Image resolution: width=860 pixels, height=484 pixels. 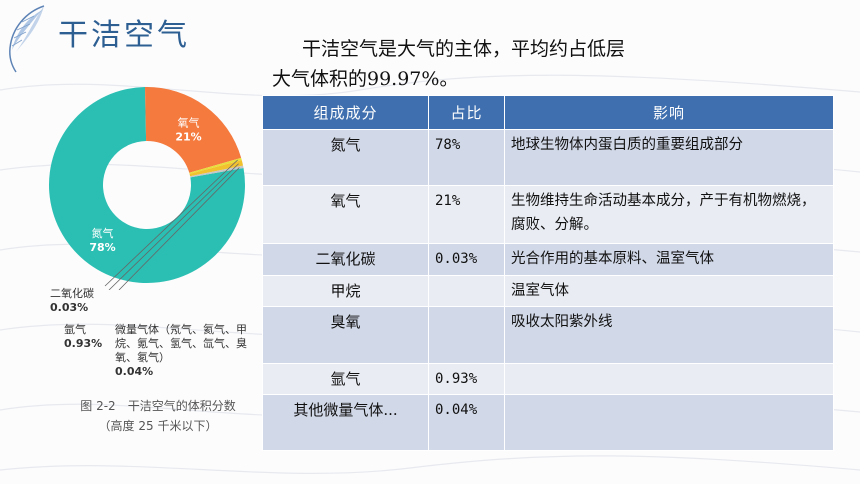 I want to click on co2-annotation: 二氧化碳 0.03%, so click(x=72, y=301).